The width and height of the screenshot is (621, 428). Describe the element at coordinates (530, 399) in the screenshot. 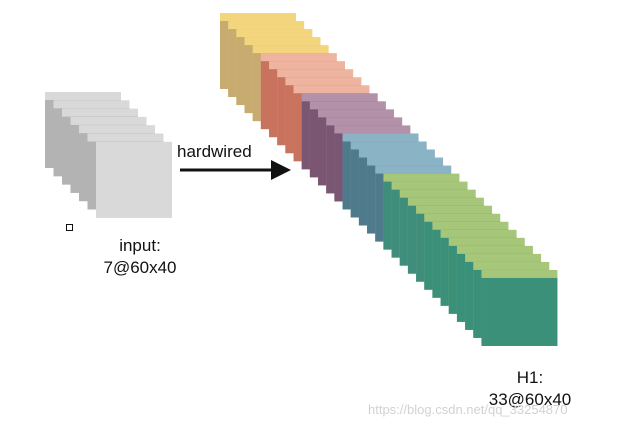

I see `output-shape-label: 33@60x40` at that location.